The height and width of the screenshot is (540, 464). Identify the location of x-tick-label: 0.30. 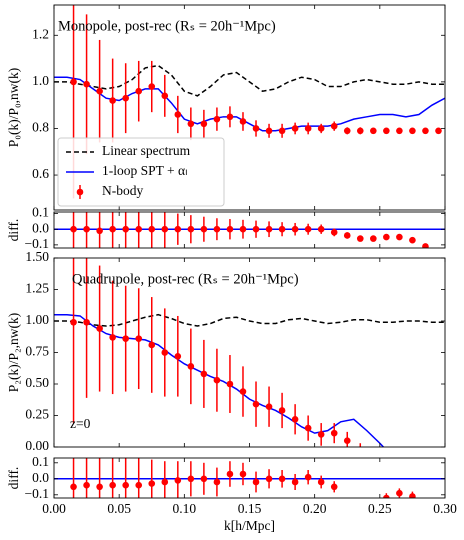
(445, 508).